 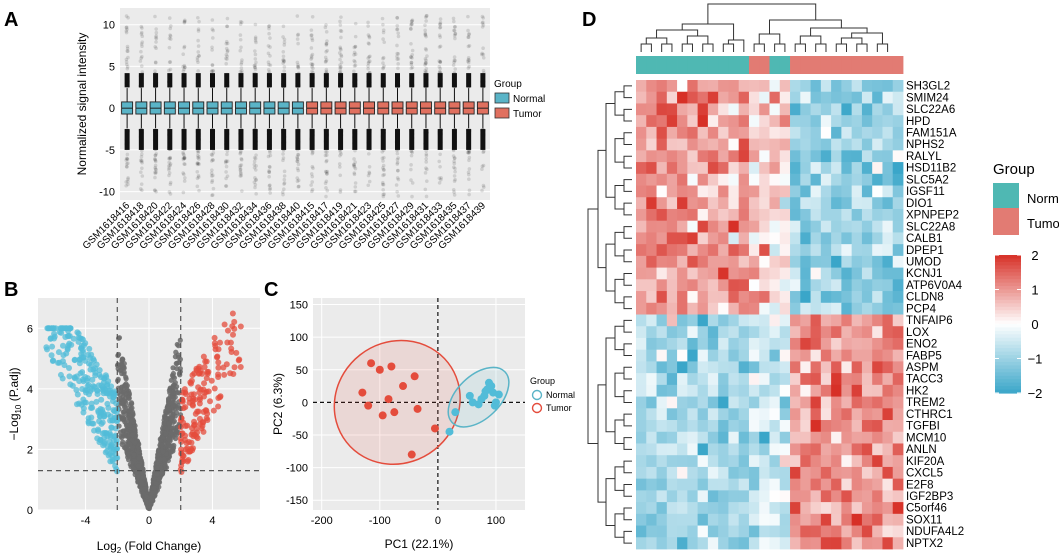 I want to click on panel-d-colorbar: 210−1−2, so click(x=1018, y=324).